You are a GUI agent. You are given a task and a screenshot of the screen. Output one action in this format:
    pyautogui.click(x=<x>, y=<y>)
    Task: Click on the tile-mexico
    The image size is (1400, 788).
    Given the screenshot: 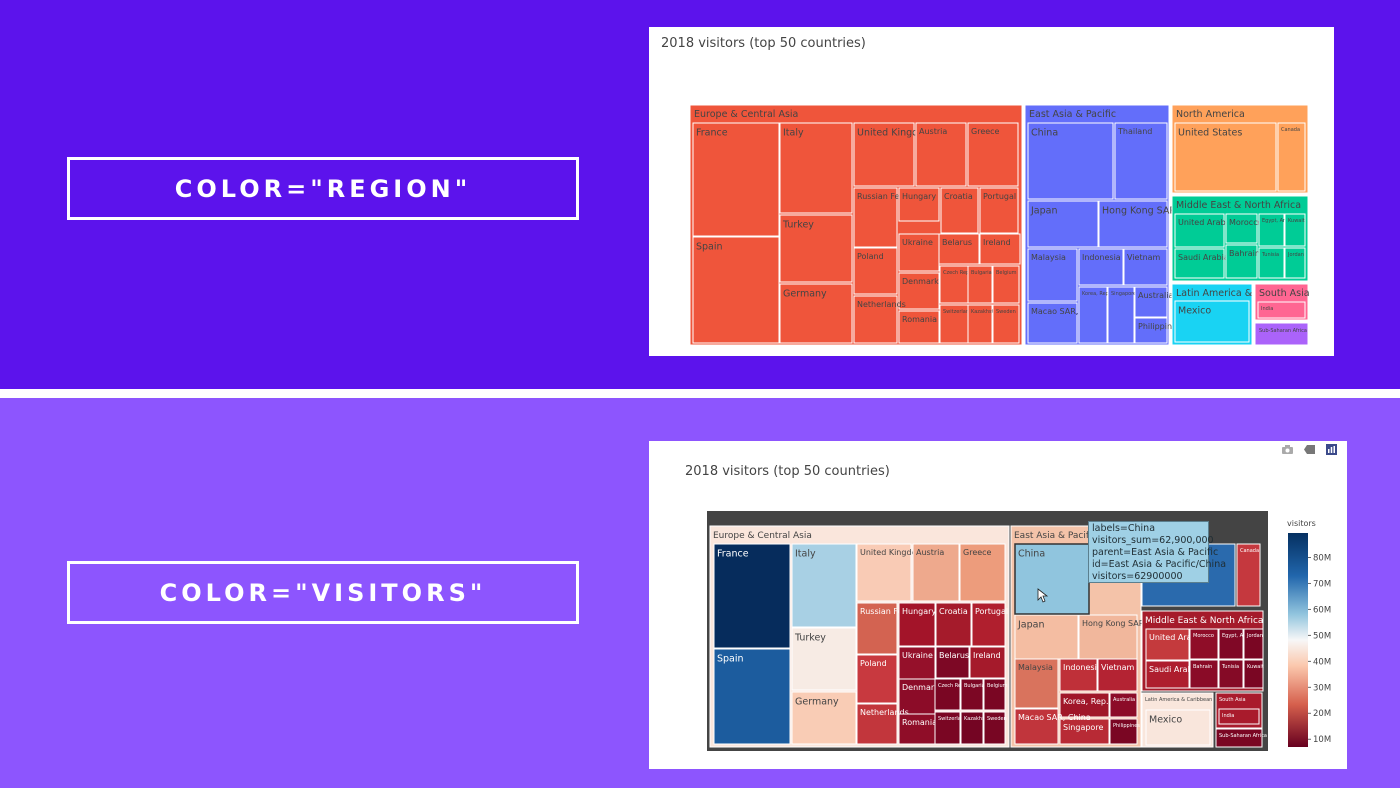 What is the action you would take?
    pyautogui.click(x=1178, y=727)
    